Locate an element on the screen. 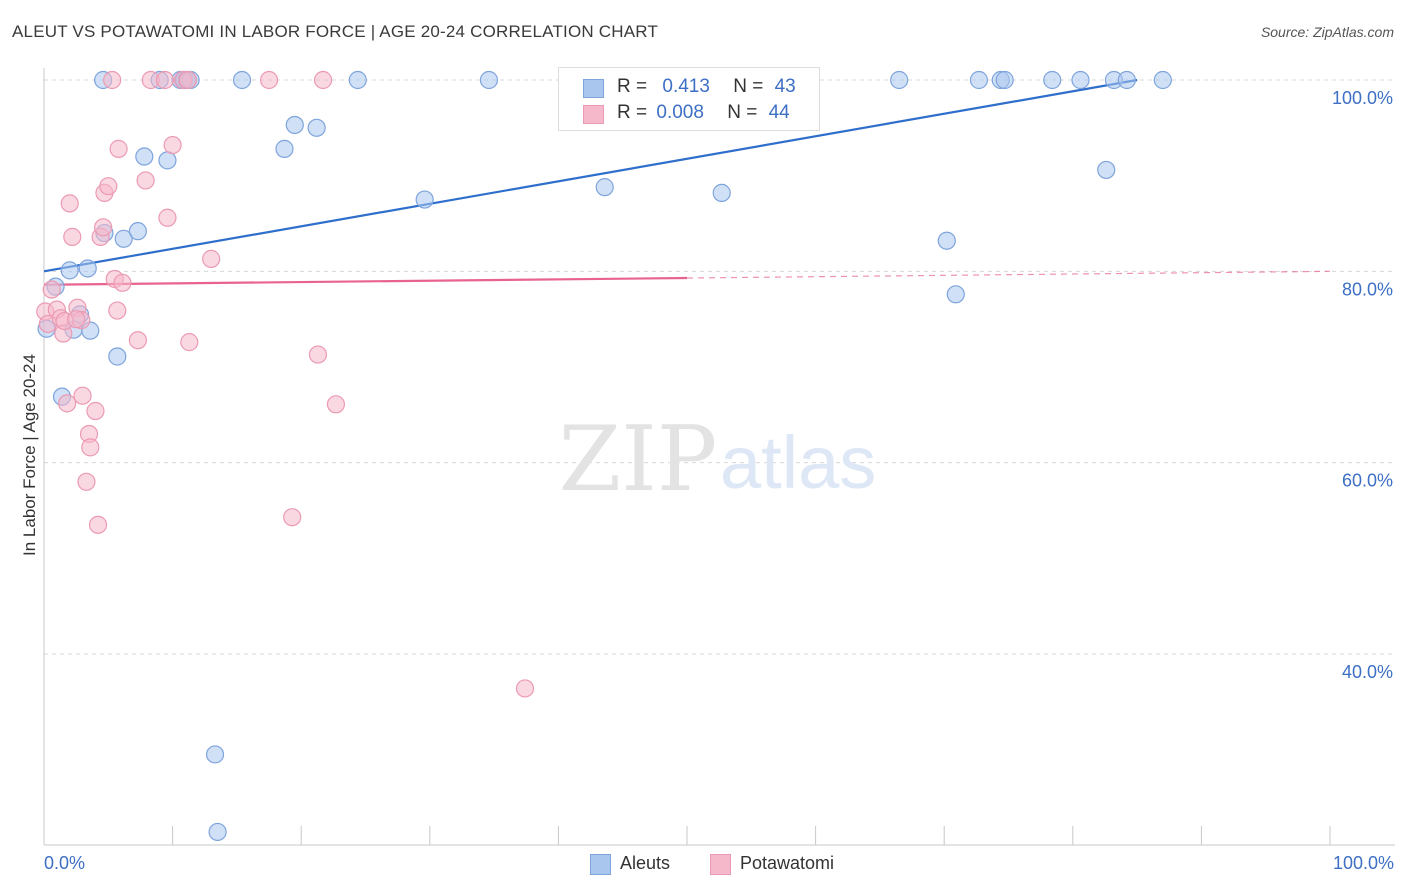 This screenshot has height=892, width=1406. potawatomi-n-label: N = is located at coordinates (742, 112).